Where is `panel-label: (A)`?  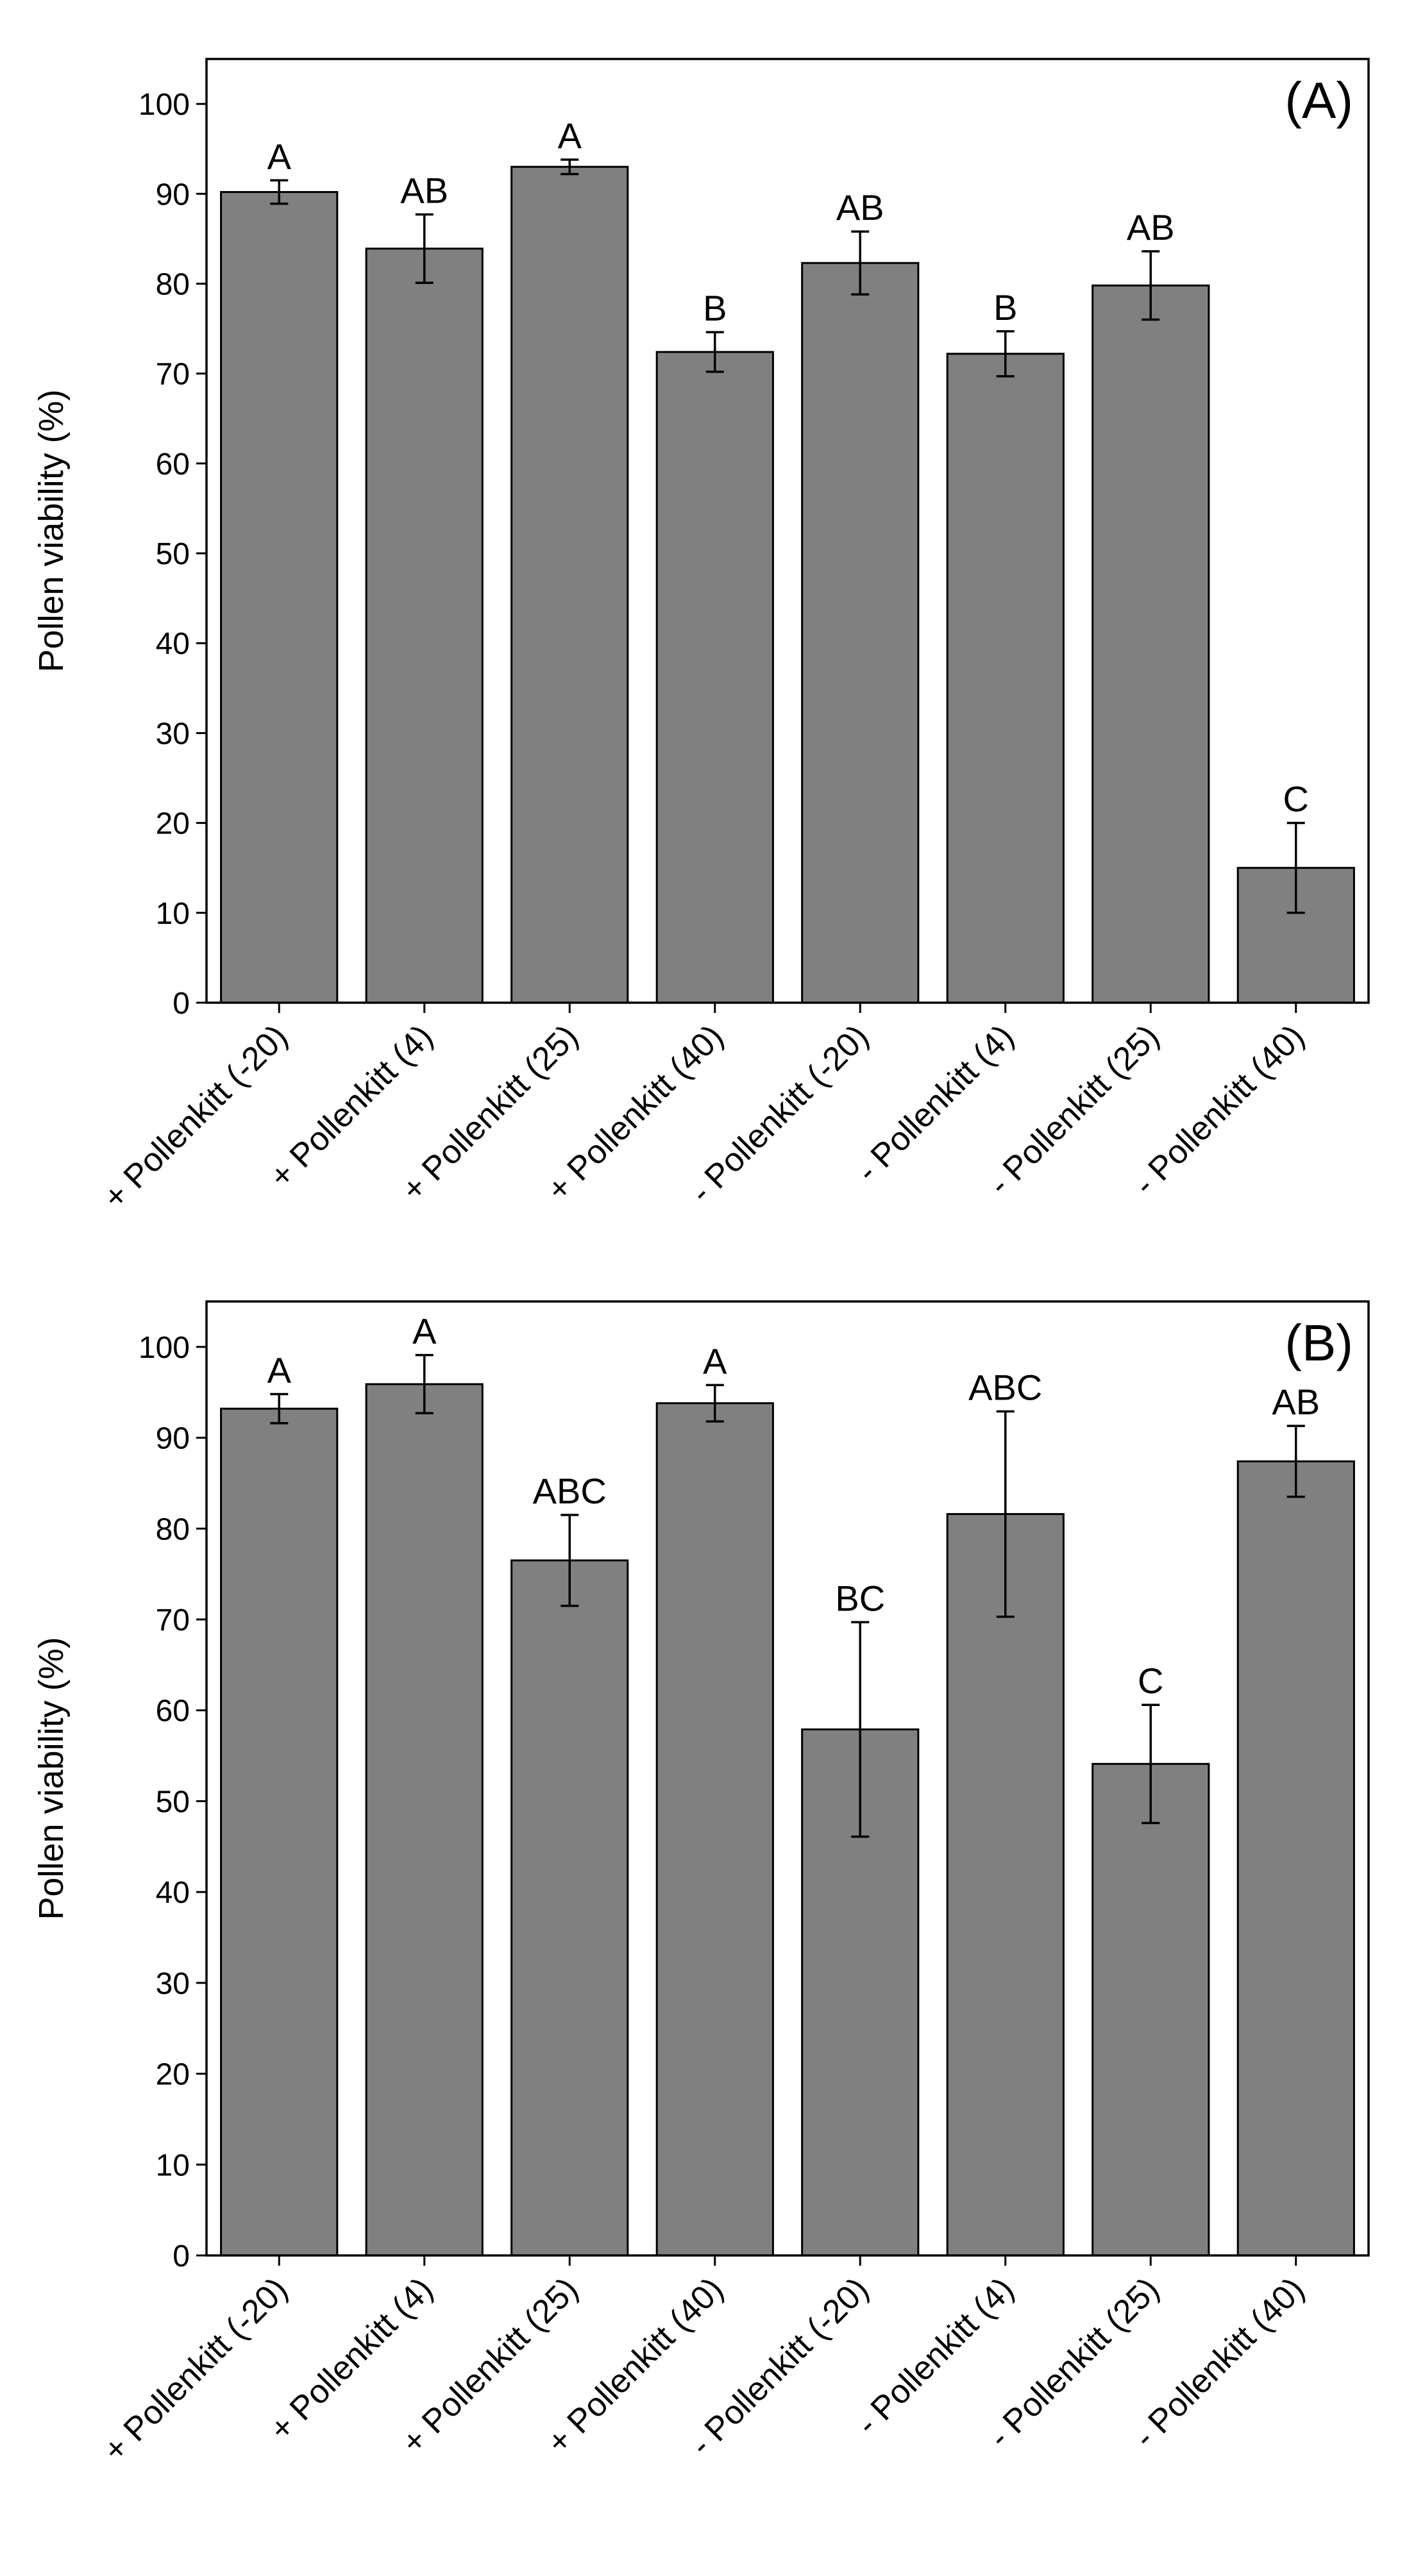 panel-label: (A) is located at coordinates (1319, 100).